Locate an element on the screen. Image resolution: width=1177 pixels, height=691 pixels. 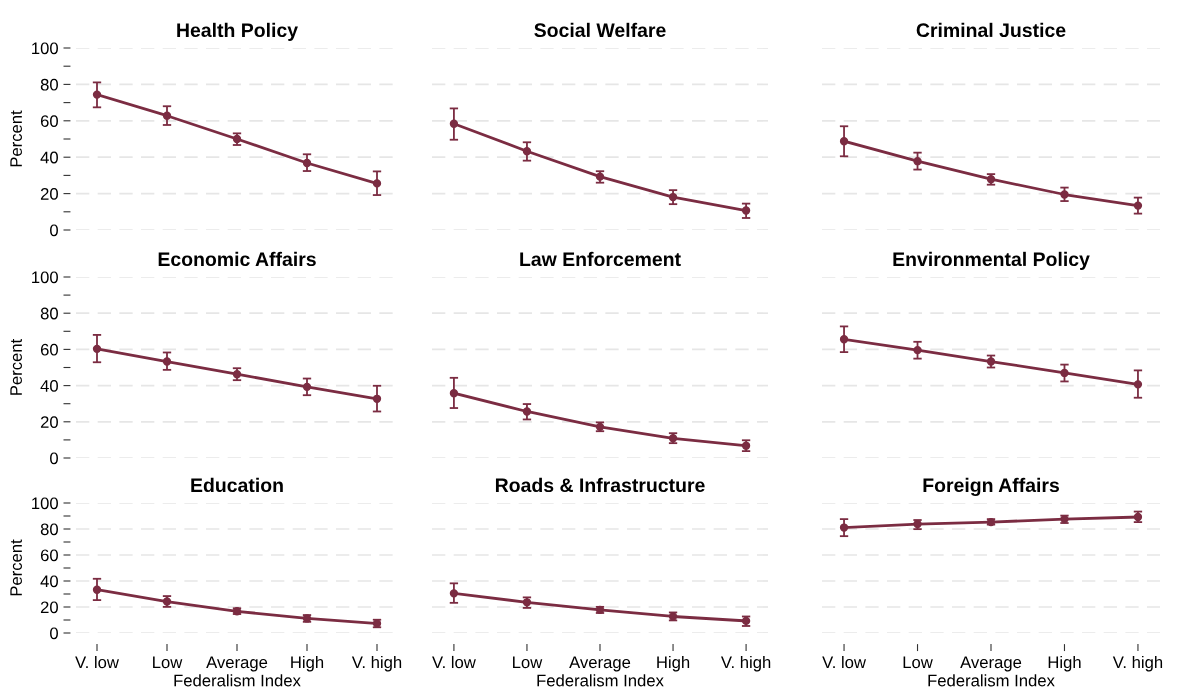
chart-title: Foreign Affairs is located at coordinates (991, 487).